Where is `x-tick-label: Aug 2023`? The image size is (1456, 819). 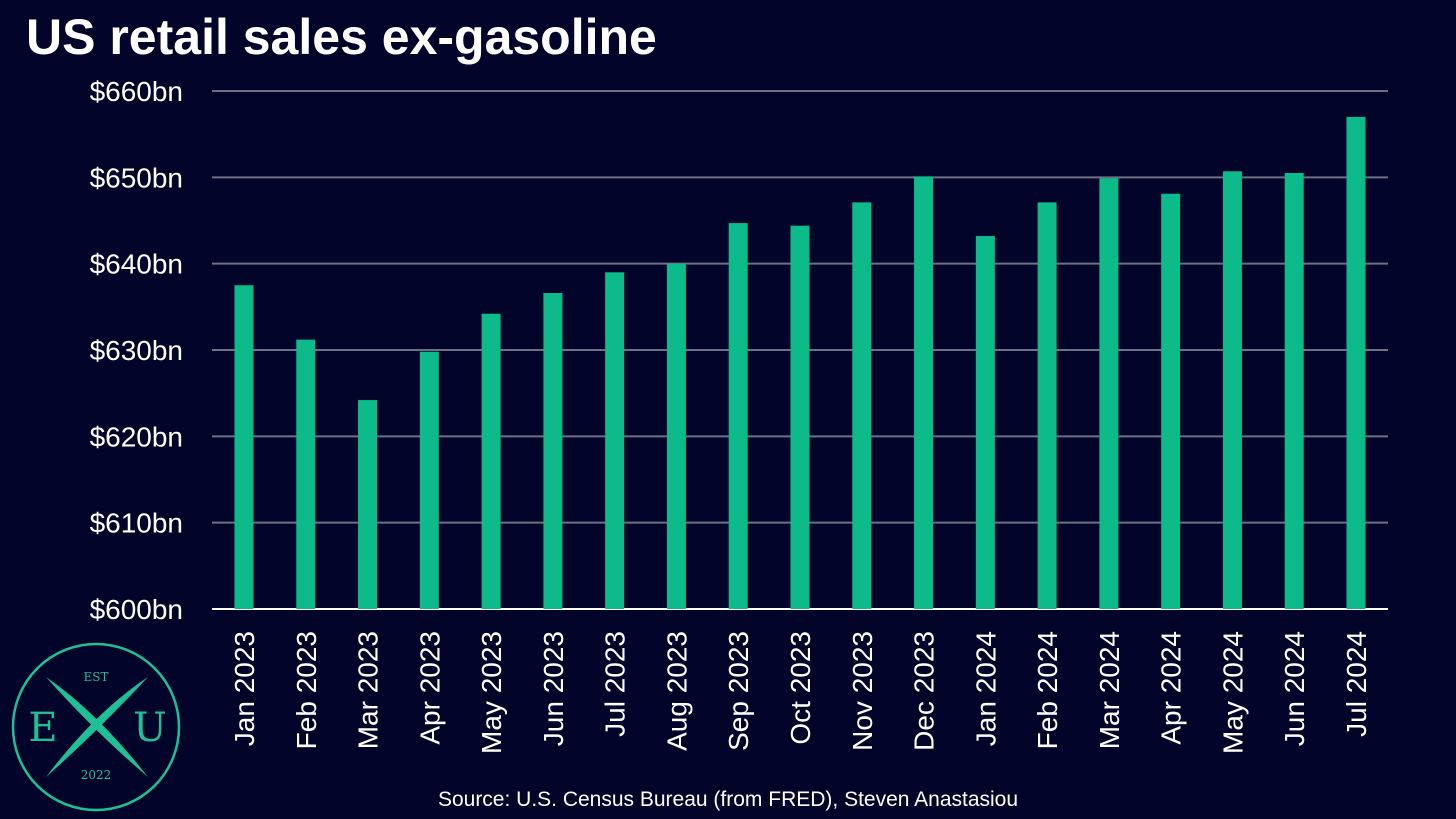 x-tick-label: Aug 2023 is located at coordinates (676, 691).